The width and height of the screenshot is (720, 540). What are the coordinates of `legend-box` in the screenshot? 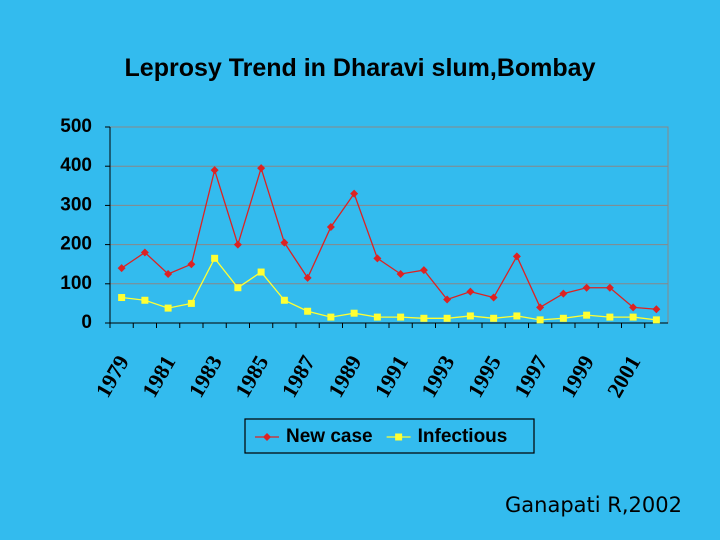 It's located at (389, 436).